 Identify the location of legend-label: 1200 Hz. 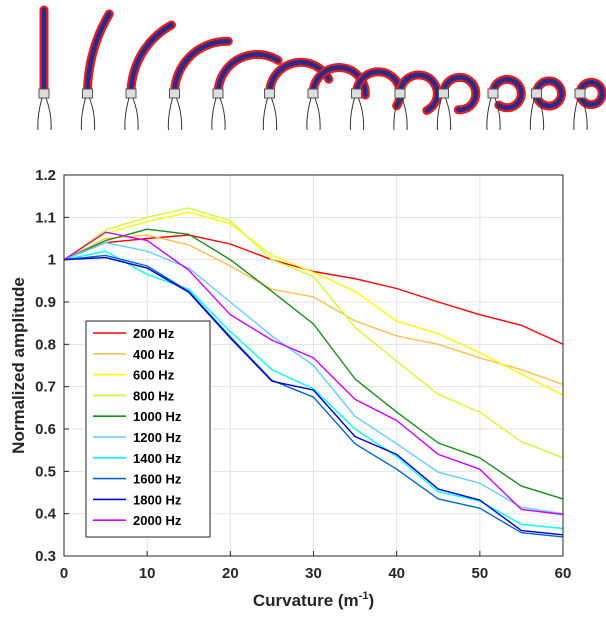
(157, 437).